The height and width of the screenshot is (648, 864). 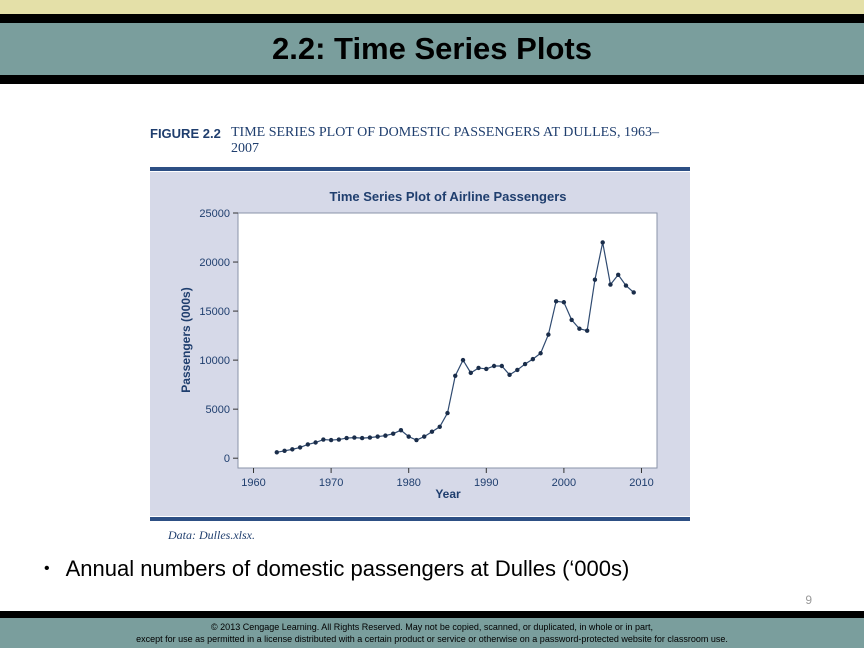 What do you see at coordinates (214, 263) in the screenshot?
I see `y-tick-label: 20000` at bounding box center [214, 263].